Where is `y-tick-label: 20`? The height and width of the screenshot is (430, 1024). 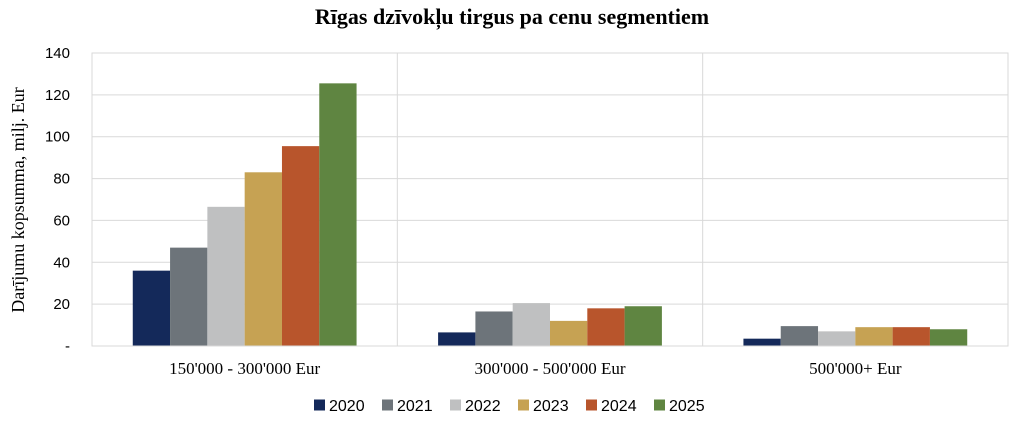 y-tick-label: 20 is located at coordinates (61, 304).